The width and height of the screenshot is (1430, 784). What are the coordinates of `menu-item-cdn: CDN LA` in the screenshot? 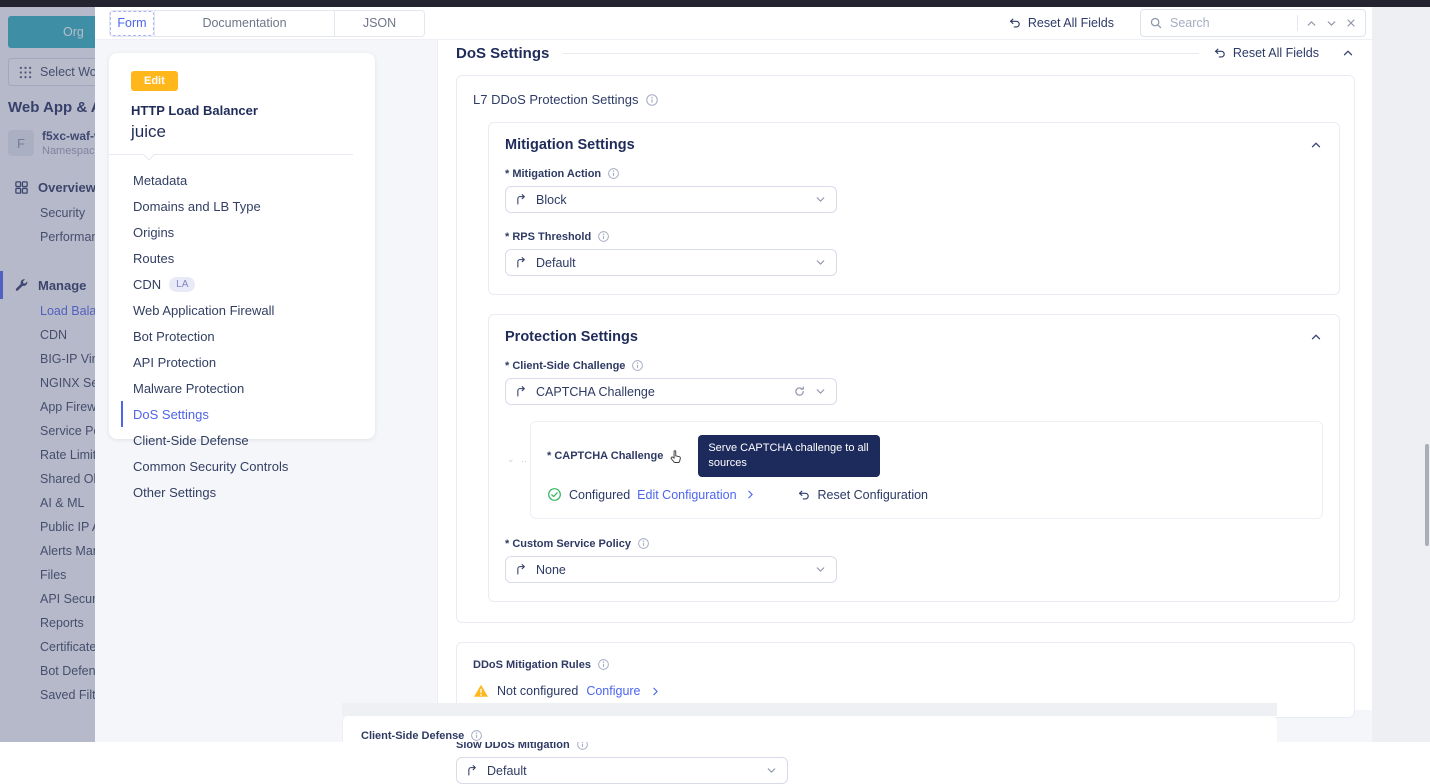 It's located at (253, 284).